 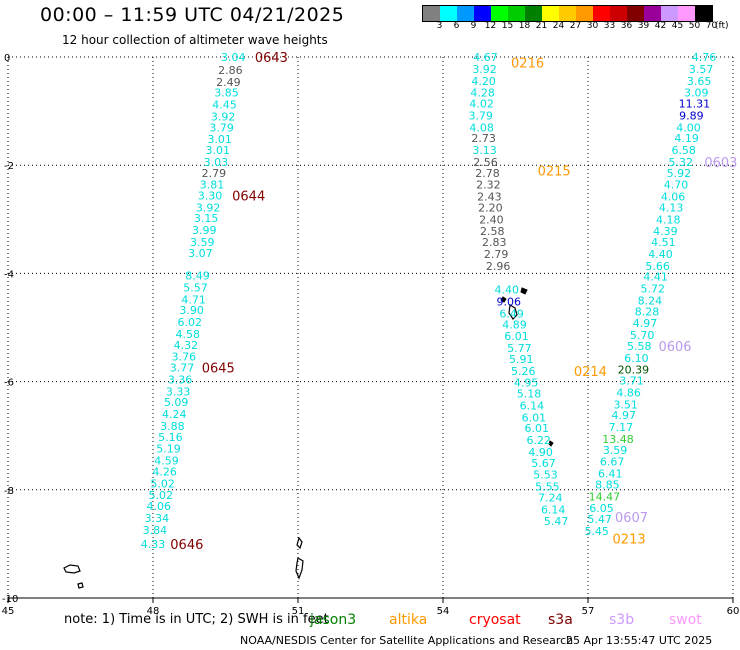 I want to click on wave-height-point: 5.47, so click(x=556, y=521).